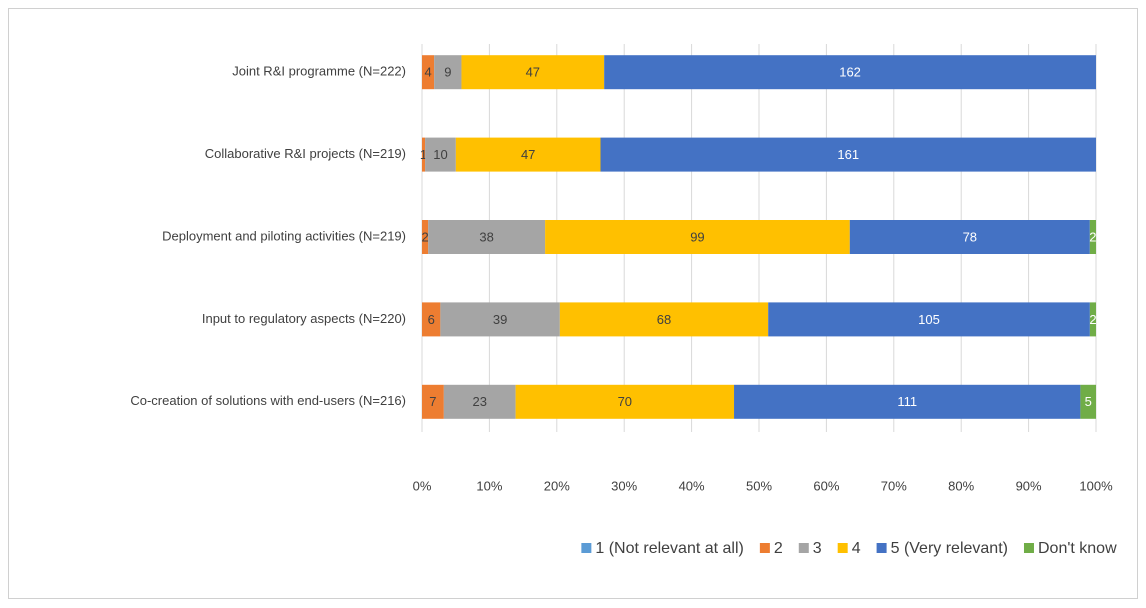 The height and width of the screenshot is (608, 1146). I want to click on data-label: 7, so click(432, 401).